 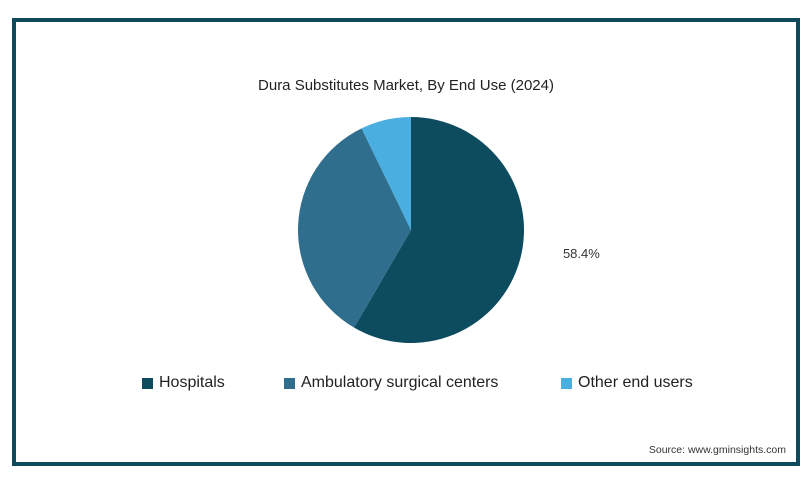 What do you see at coordinates (354, 228) in the screenshot?
I see `pie-slice-ambulatory-surgical-centers` at bounding box center [354, 228].